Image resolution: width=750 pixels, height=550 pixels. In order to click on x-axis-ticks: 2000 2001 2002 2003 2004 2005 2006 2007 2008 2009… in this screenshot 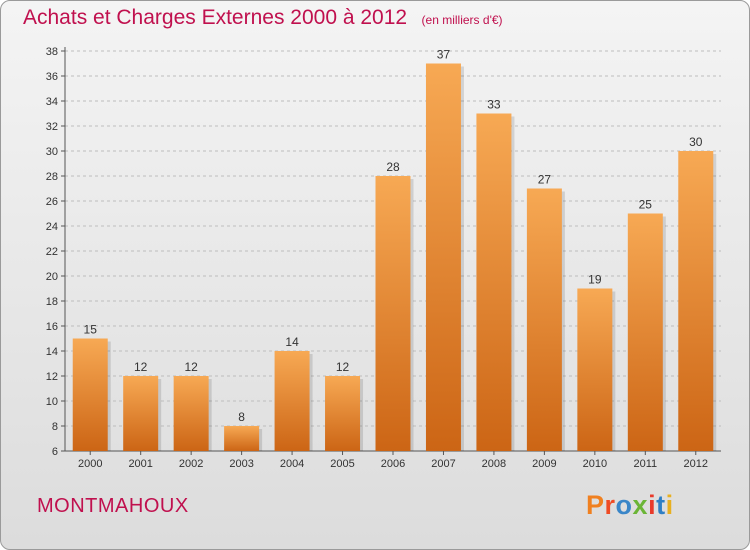, I will do `click(393, 460)`.